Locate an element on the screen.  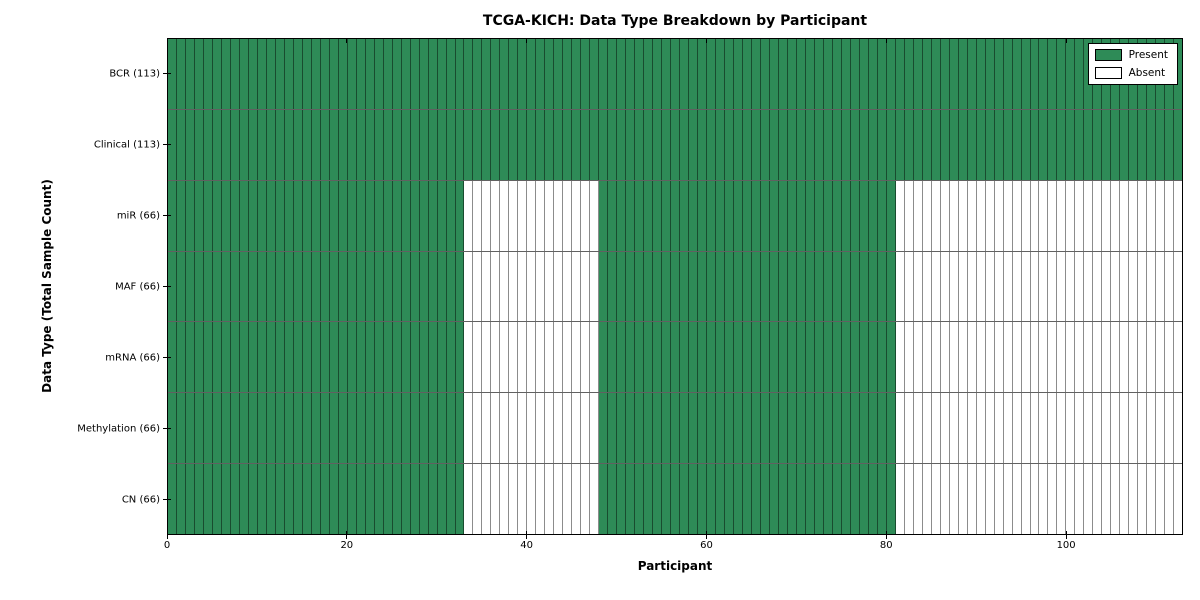
cell-mrna-69-present is located at coordinates (792, 357).